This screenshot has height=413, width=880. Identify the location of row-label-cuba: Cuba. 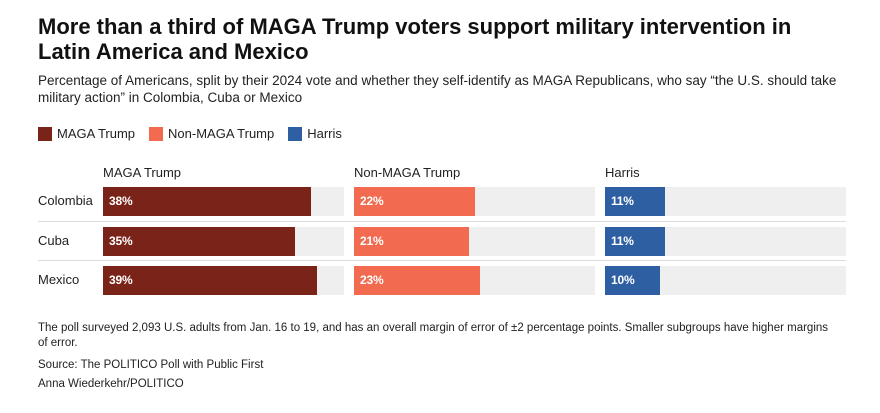
(54, 240).